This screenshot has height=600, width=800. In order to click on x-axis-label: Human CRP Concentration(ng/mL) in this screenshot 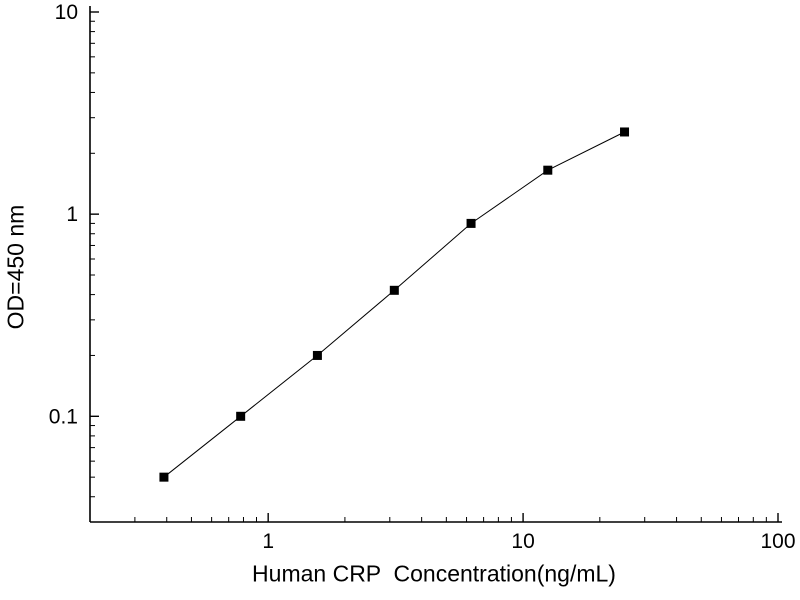, I will do `click(434, 573)`.